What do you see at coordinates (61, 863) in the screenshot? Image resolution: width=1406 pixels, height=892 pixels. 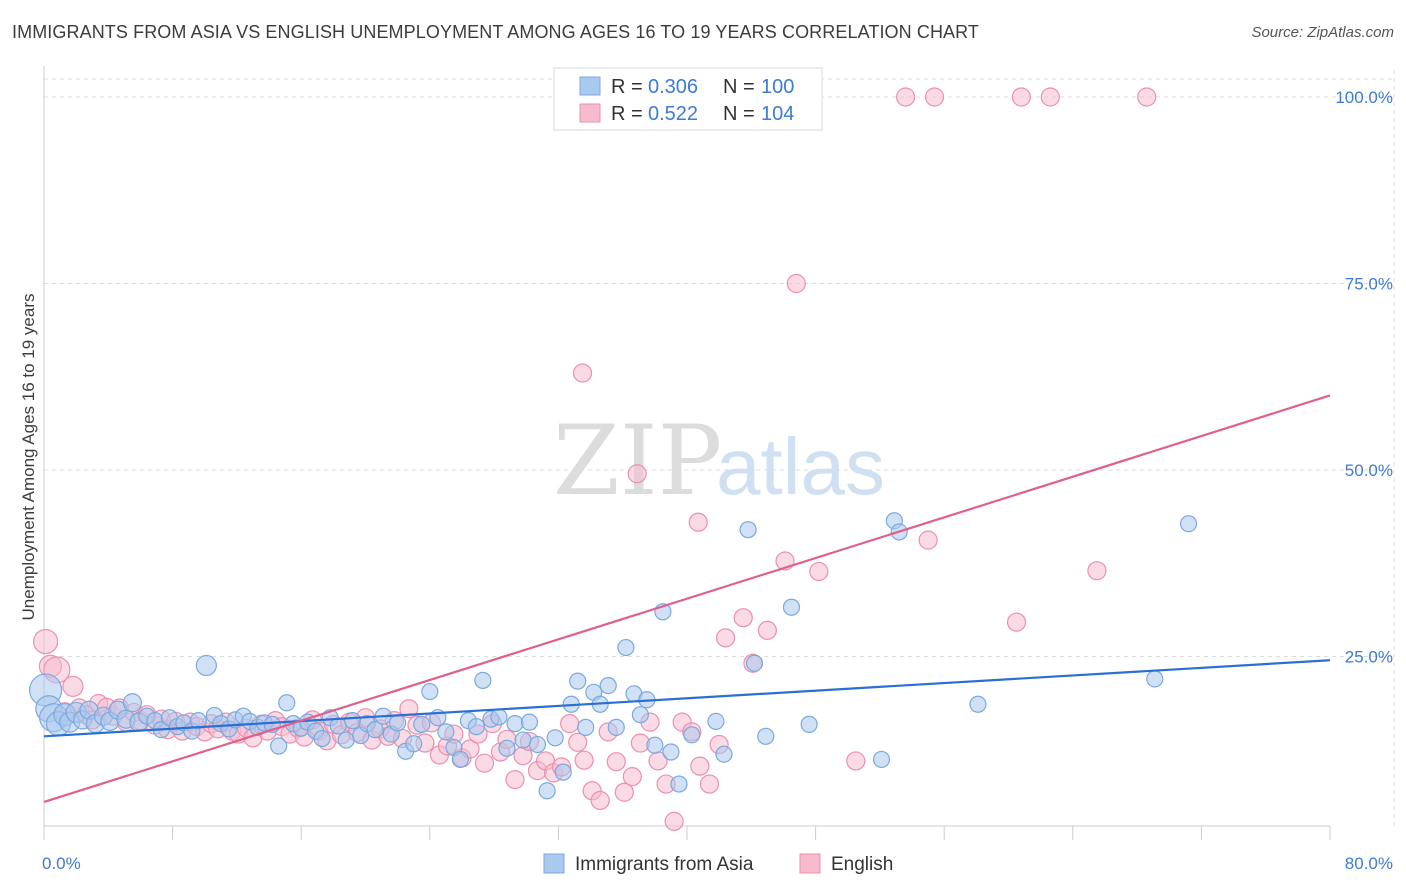 I see `x-tick-label: 0.0%` at bounding box center [61, 863].